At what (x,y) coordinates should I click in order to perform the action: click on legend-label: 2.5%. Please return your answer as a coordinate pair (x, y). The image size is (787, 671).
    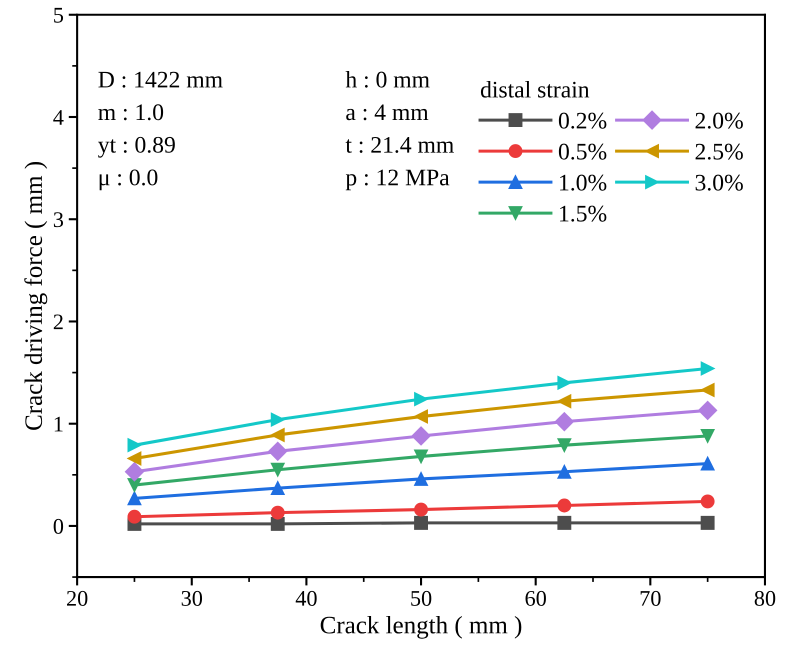
    Looking at the image, I should click on (719, 152).